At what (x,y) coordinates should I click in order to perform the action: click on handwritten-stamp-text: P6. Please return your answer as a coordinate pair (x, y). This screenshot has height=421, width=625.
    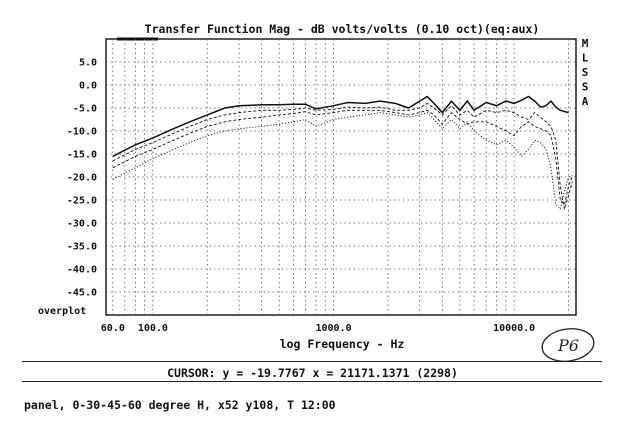
    Looking at the image, I should click on (568, 345).